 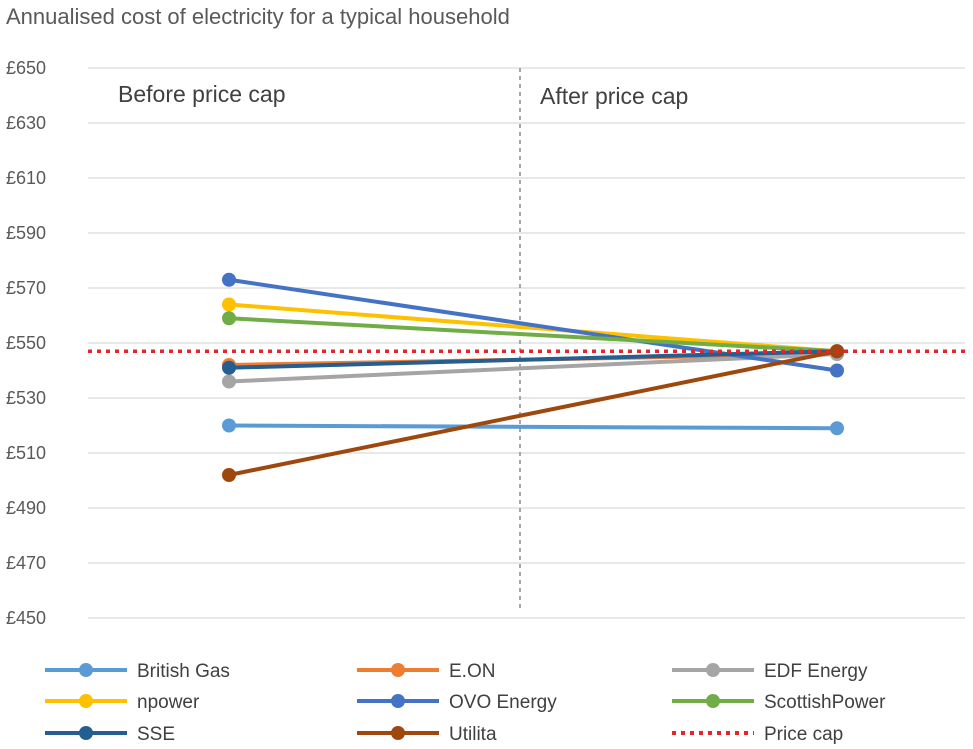 I want to click on legend-item: Price cap, so click(x=757, y=734).